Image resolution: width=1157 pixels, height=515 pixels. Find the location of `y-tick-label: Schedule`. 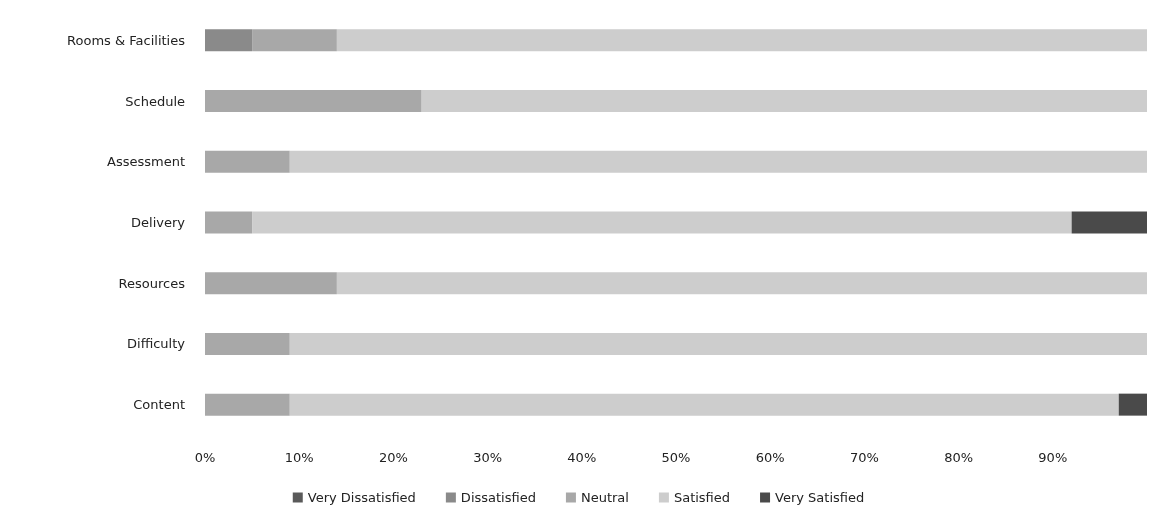

y-tick-label: Schedule is located at coordinates (155, 101).